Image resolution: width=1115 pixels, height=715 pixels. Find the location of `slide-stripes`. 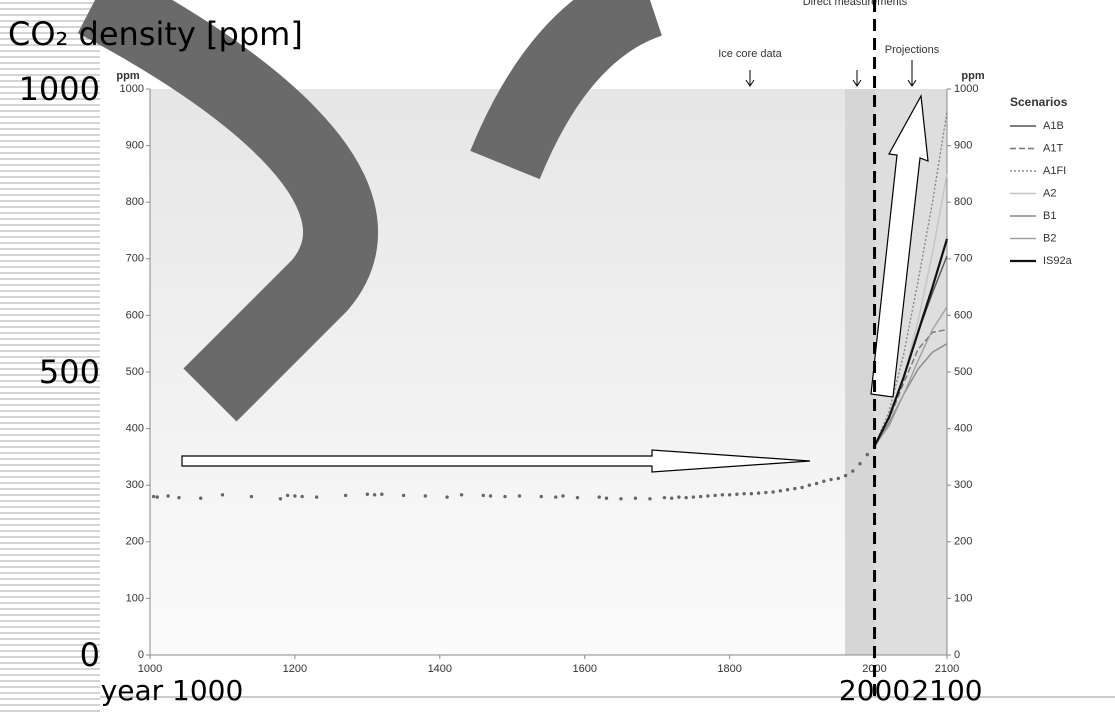

slide-stripes is located at coordinates (50, 357).